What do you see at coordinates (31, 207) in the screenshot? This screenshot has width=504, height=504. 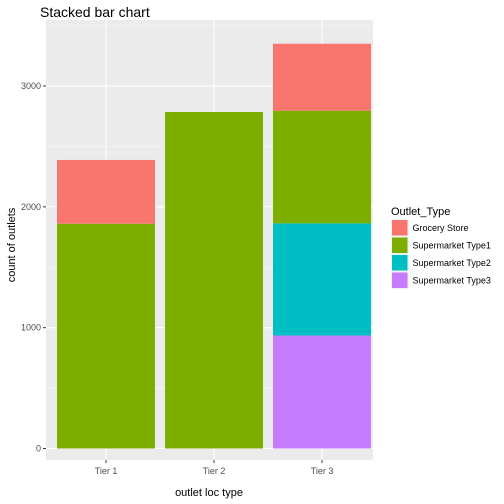 I see `y-tick-label: 2000` at bounding box center [31, 207].